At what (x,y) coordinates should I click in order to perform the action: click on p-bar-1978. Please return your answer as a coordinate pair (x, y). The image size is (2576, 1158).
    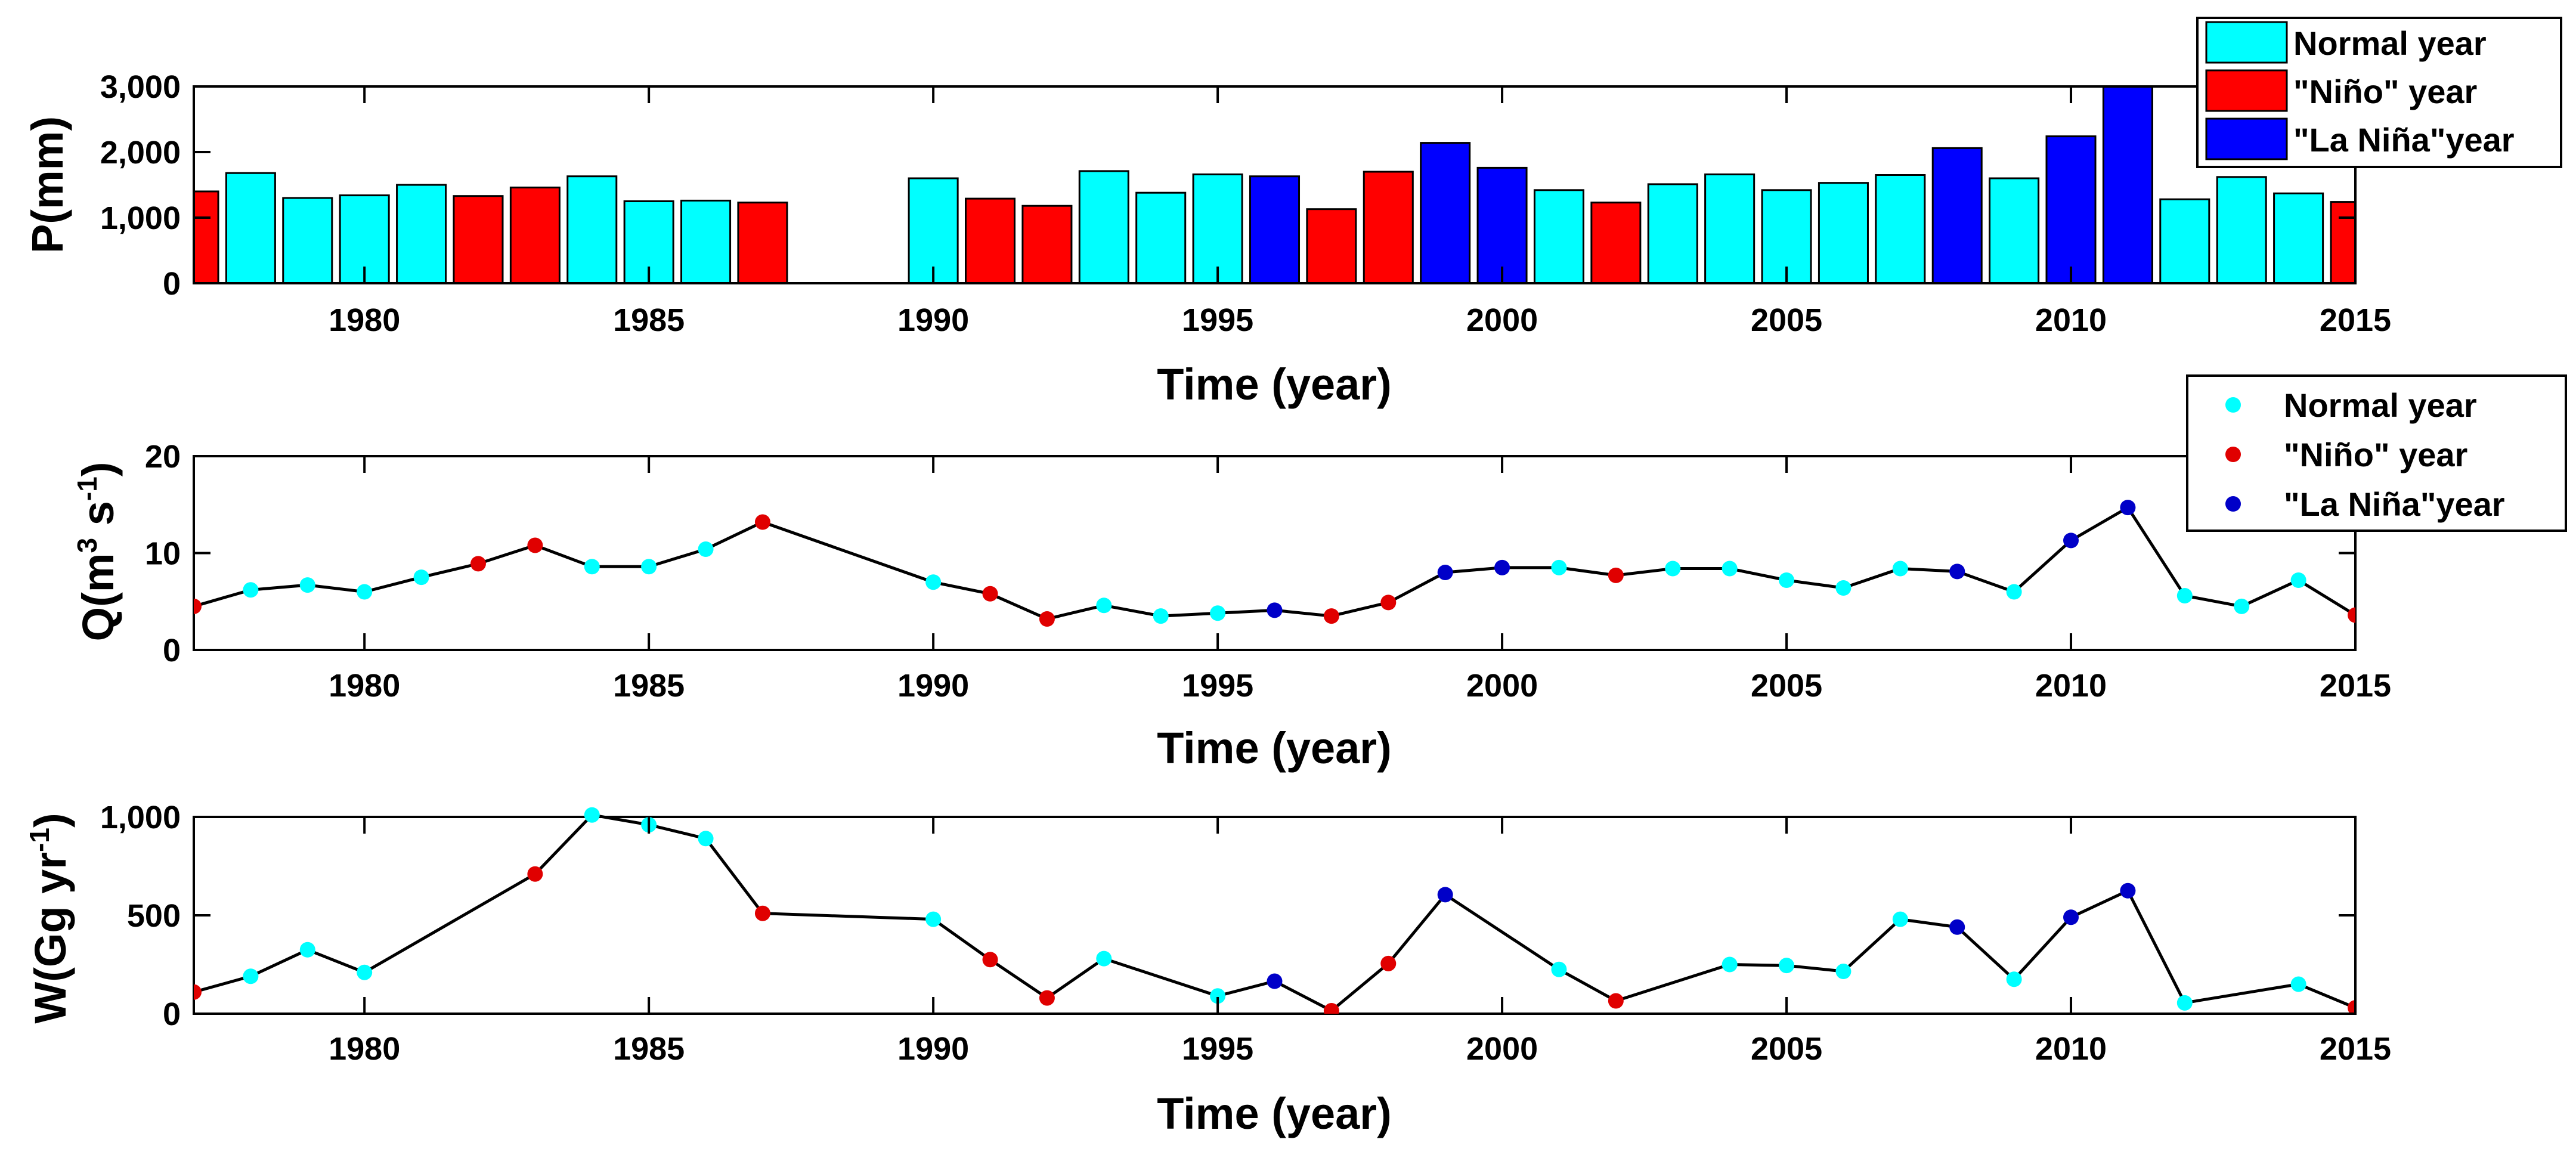
    Looking at the image, I should click on (251, 227).